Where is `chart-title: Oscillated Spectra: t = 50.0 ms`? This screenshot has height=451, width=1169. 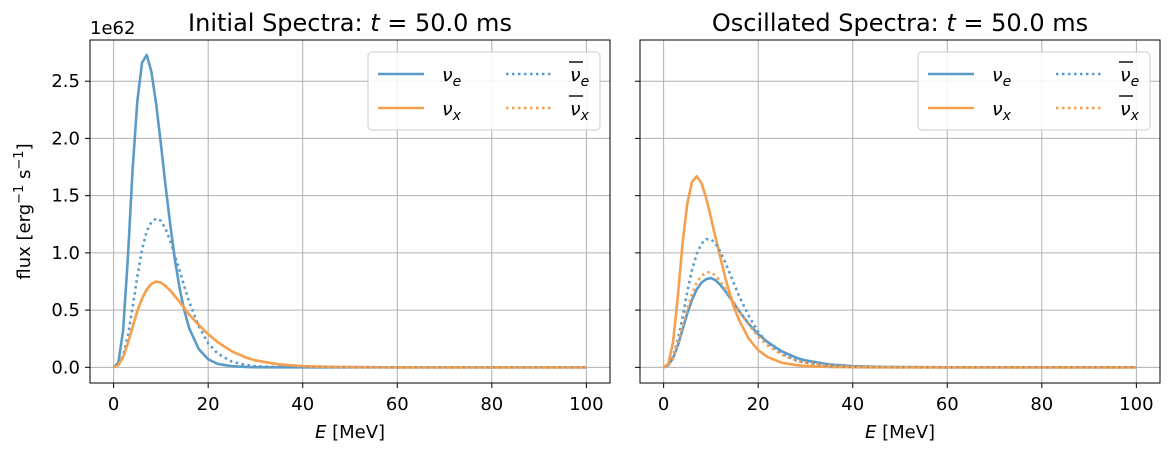
chart-title: Oscillated Spectra: t = 50.0 ms is located at coordinates (900, 23).